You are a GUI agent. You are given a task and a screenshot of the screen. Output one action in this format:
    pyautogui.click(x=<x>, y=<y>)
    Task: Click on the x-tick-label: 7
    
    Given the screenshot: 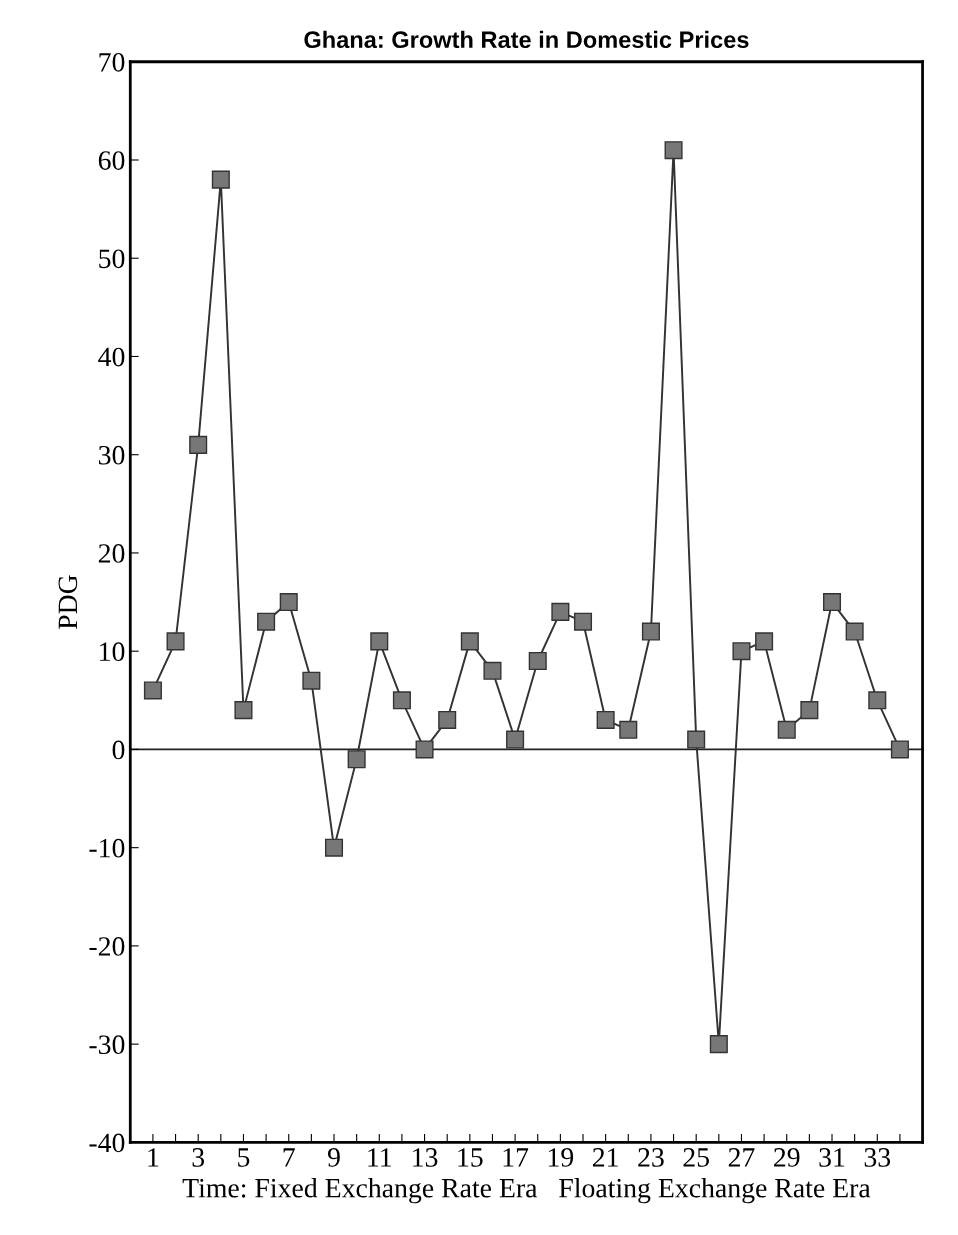 What is the action you would take?
    pyautogui.click(x=289, y=1157)
    